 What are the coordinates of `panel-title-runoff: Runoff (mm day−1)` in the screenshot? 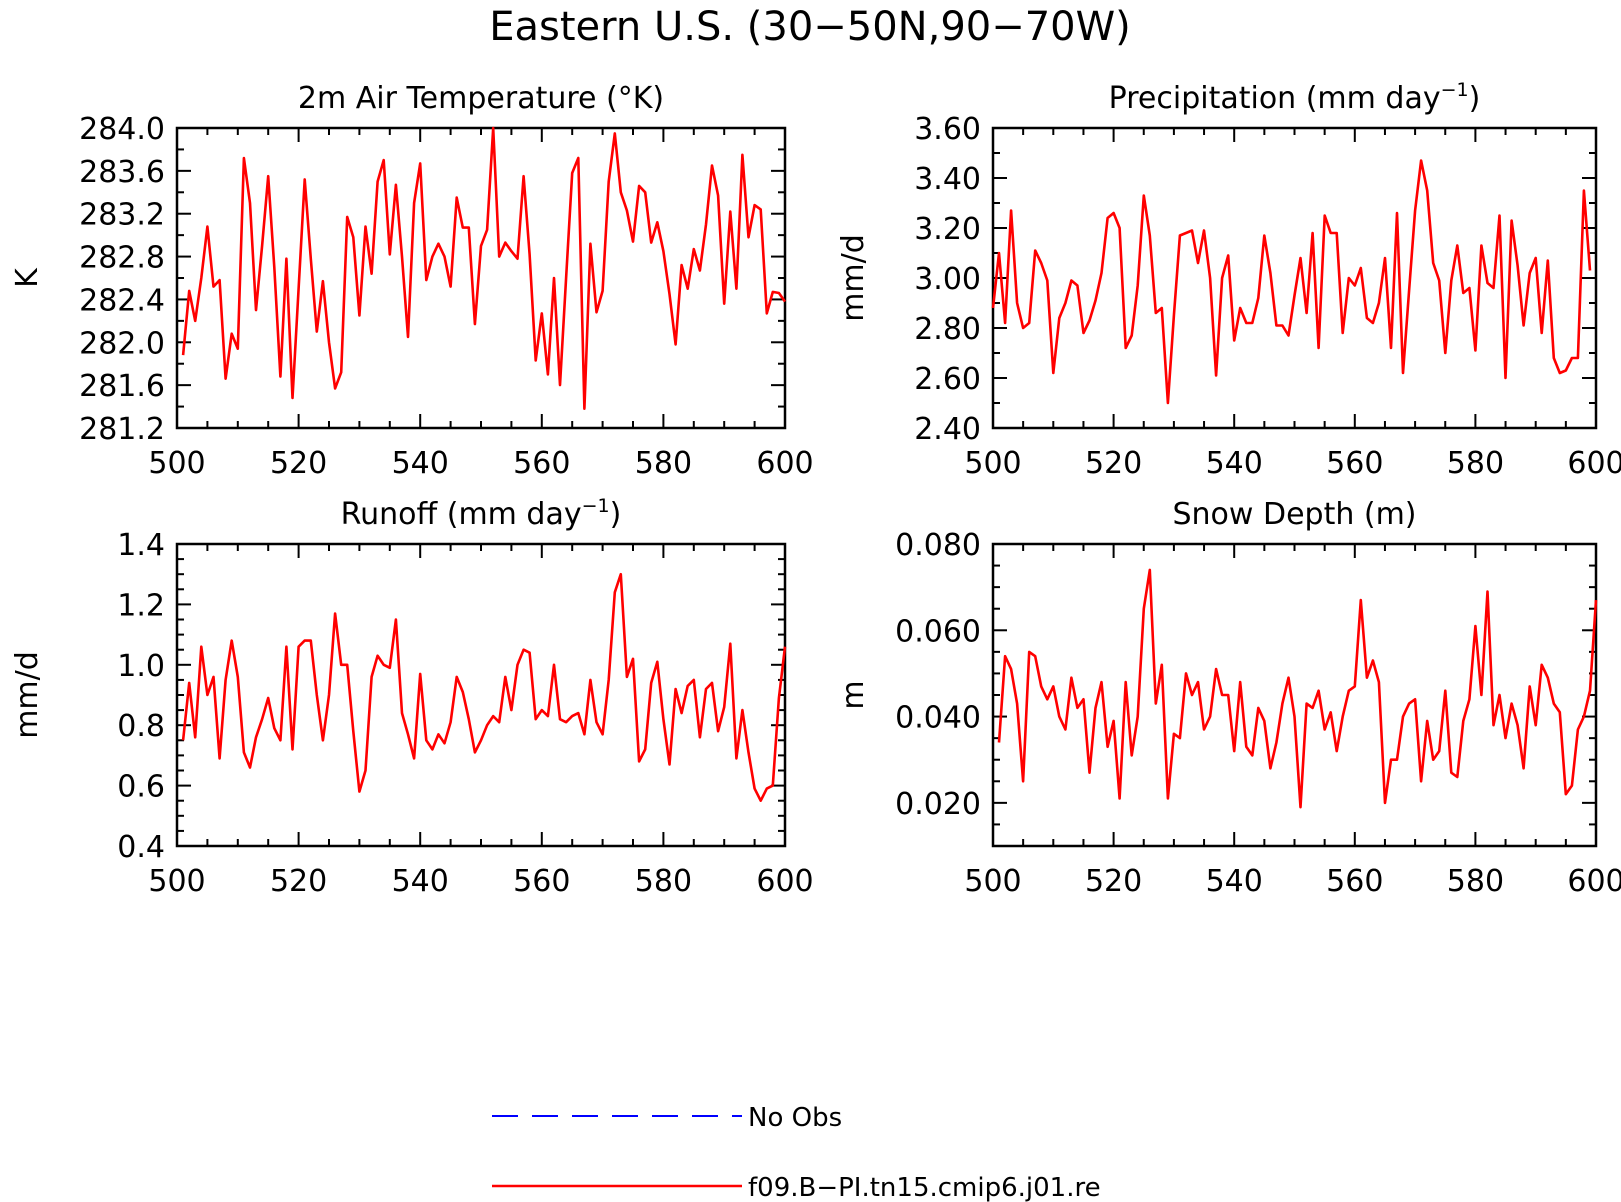 It's located at (481, 513).